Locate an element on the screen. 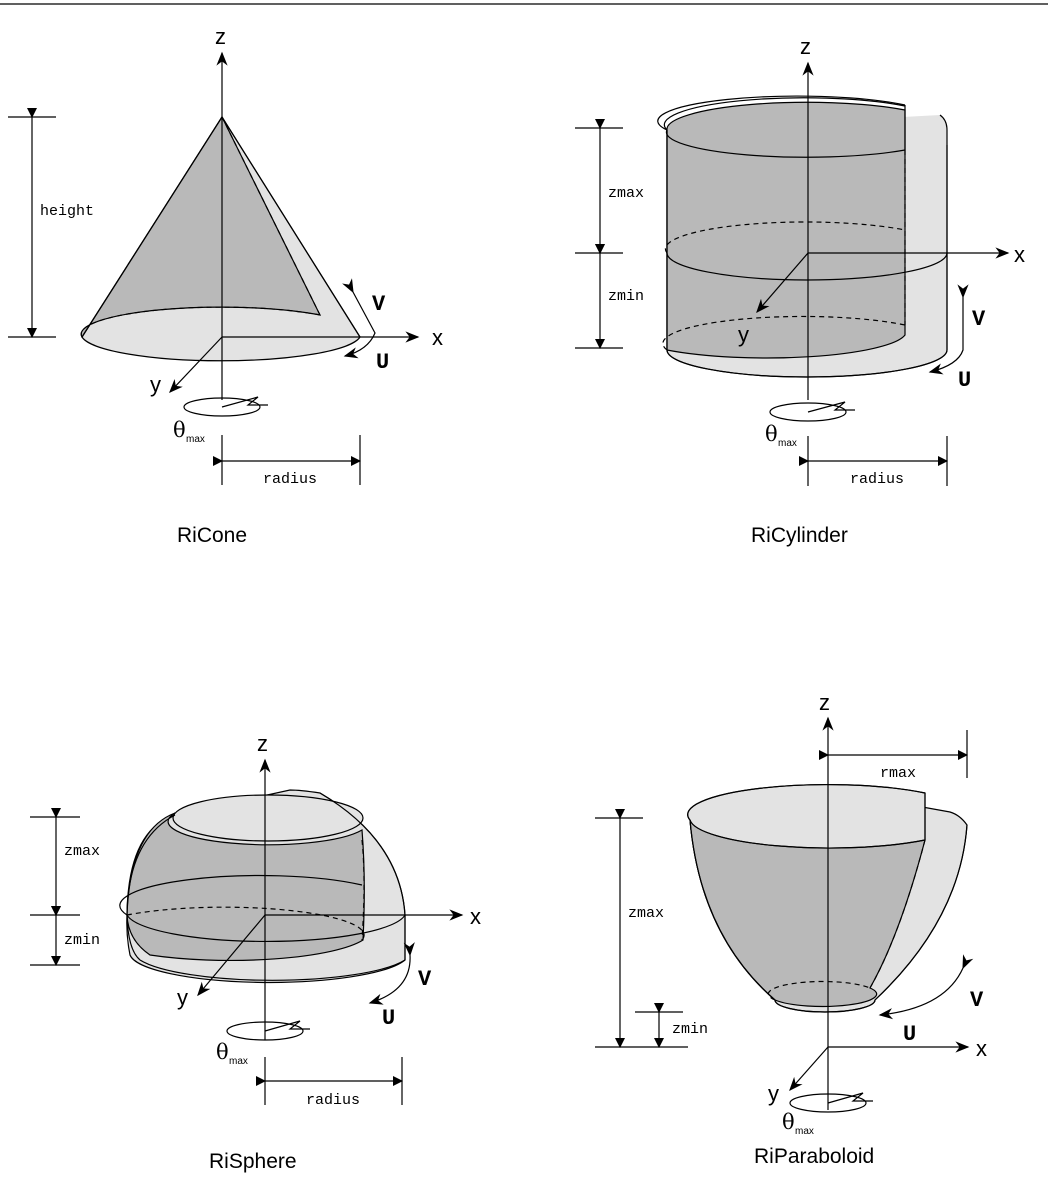  sphere-radius-label: radius is located at coordinates (333, 1100).